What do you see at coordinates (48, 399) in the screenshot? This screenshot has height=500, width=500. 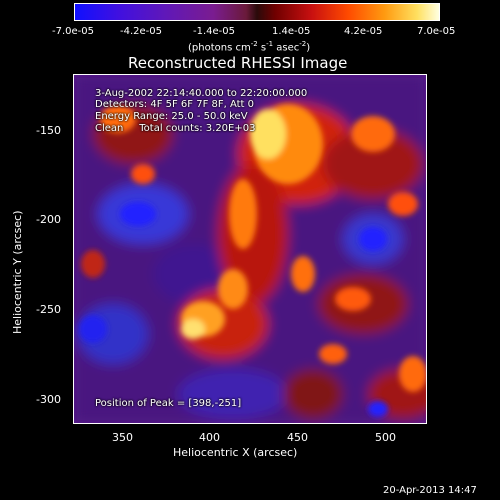 I see `y-tick-label: -300` at bounding box center [48, 399].